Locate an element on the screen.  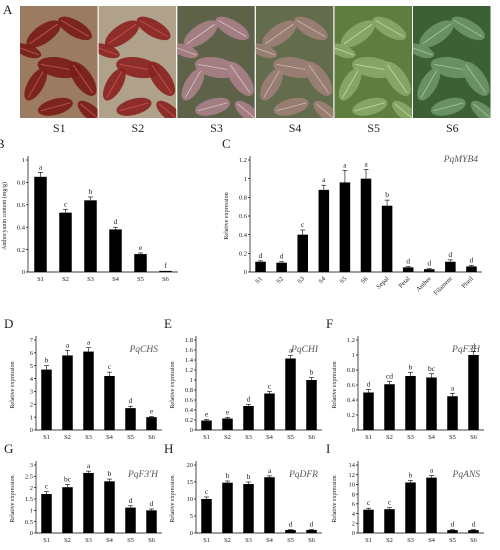
bar-petal is located at coordinates (408, 269).